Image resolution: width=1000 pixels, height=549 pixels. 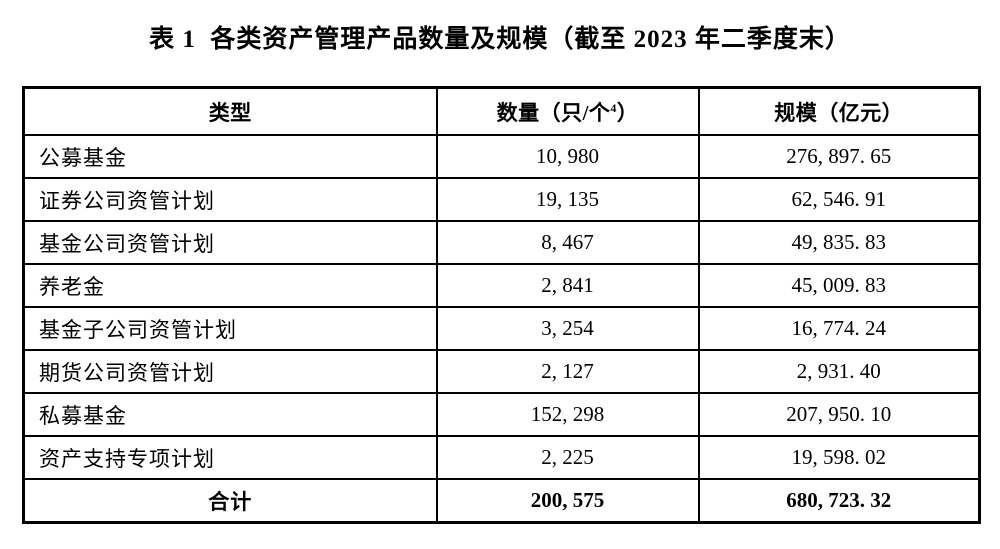 I want to click on cell-scale: 16, 774. 24, so click(x=839, y=328).